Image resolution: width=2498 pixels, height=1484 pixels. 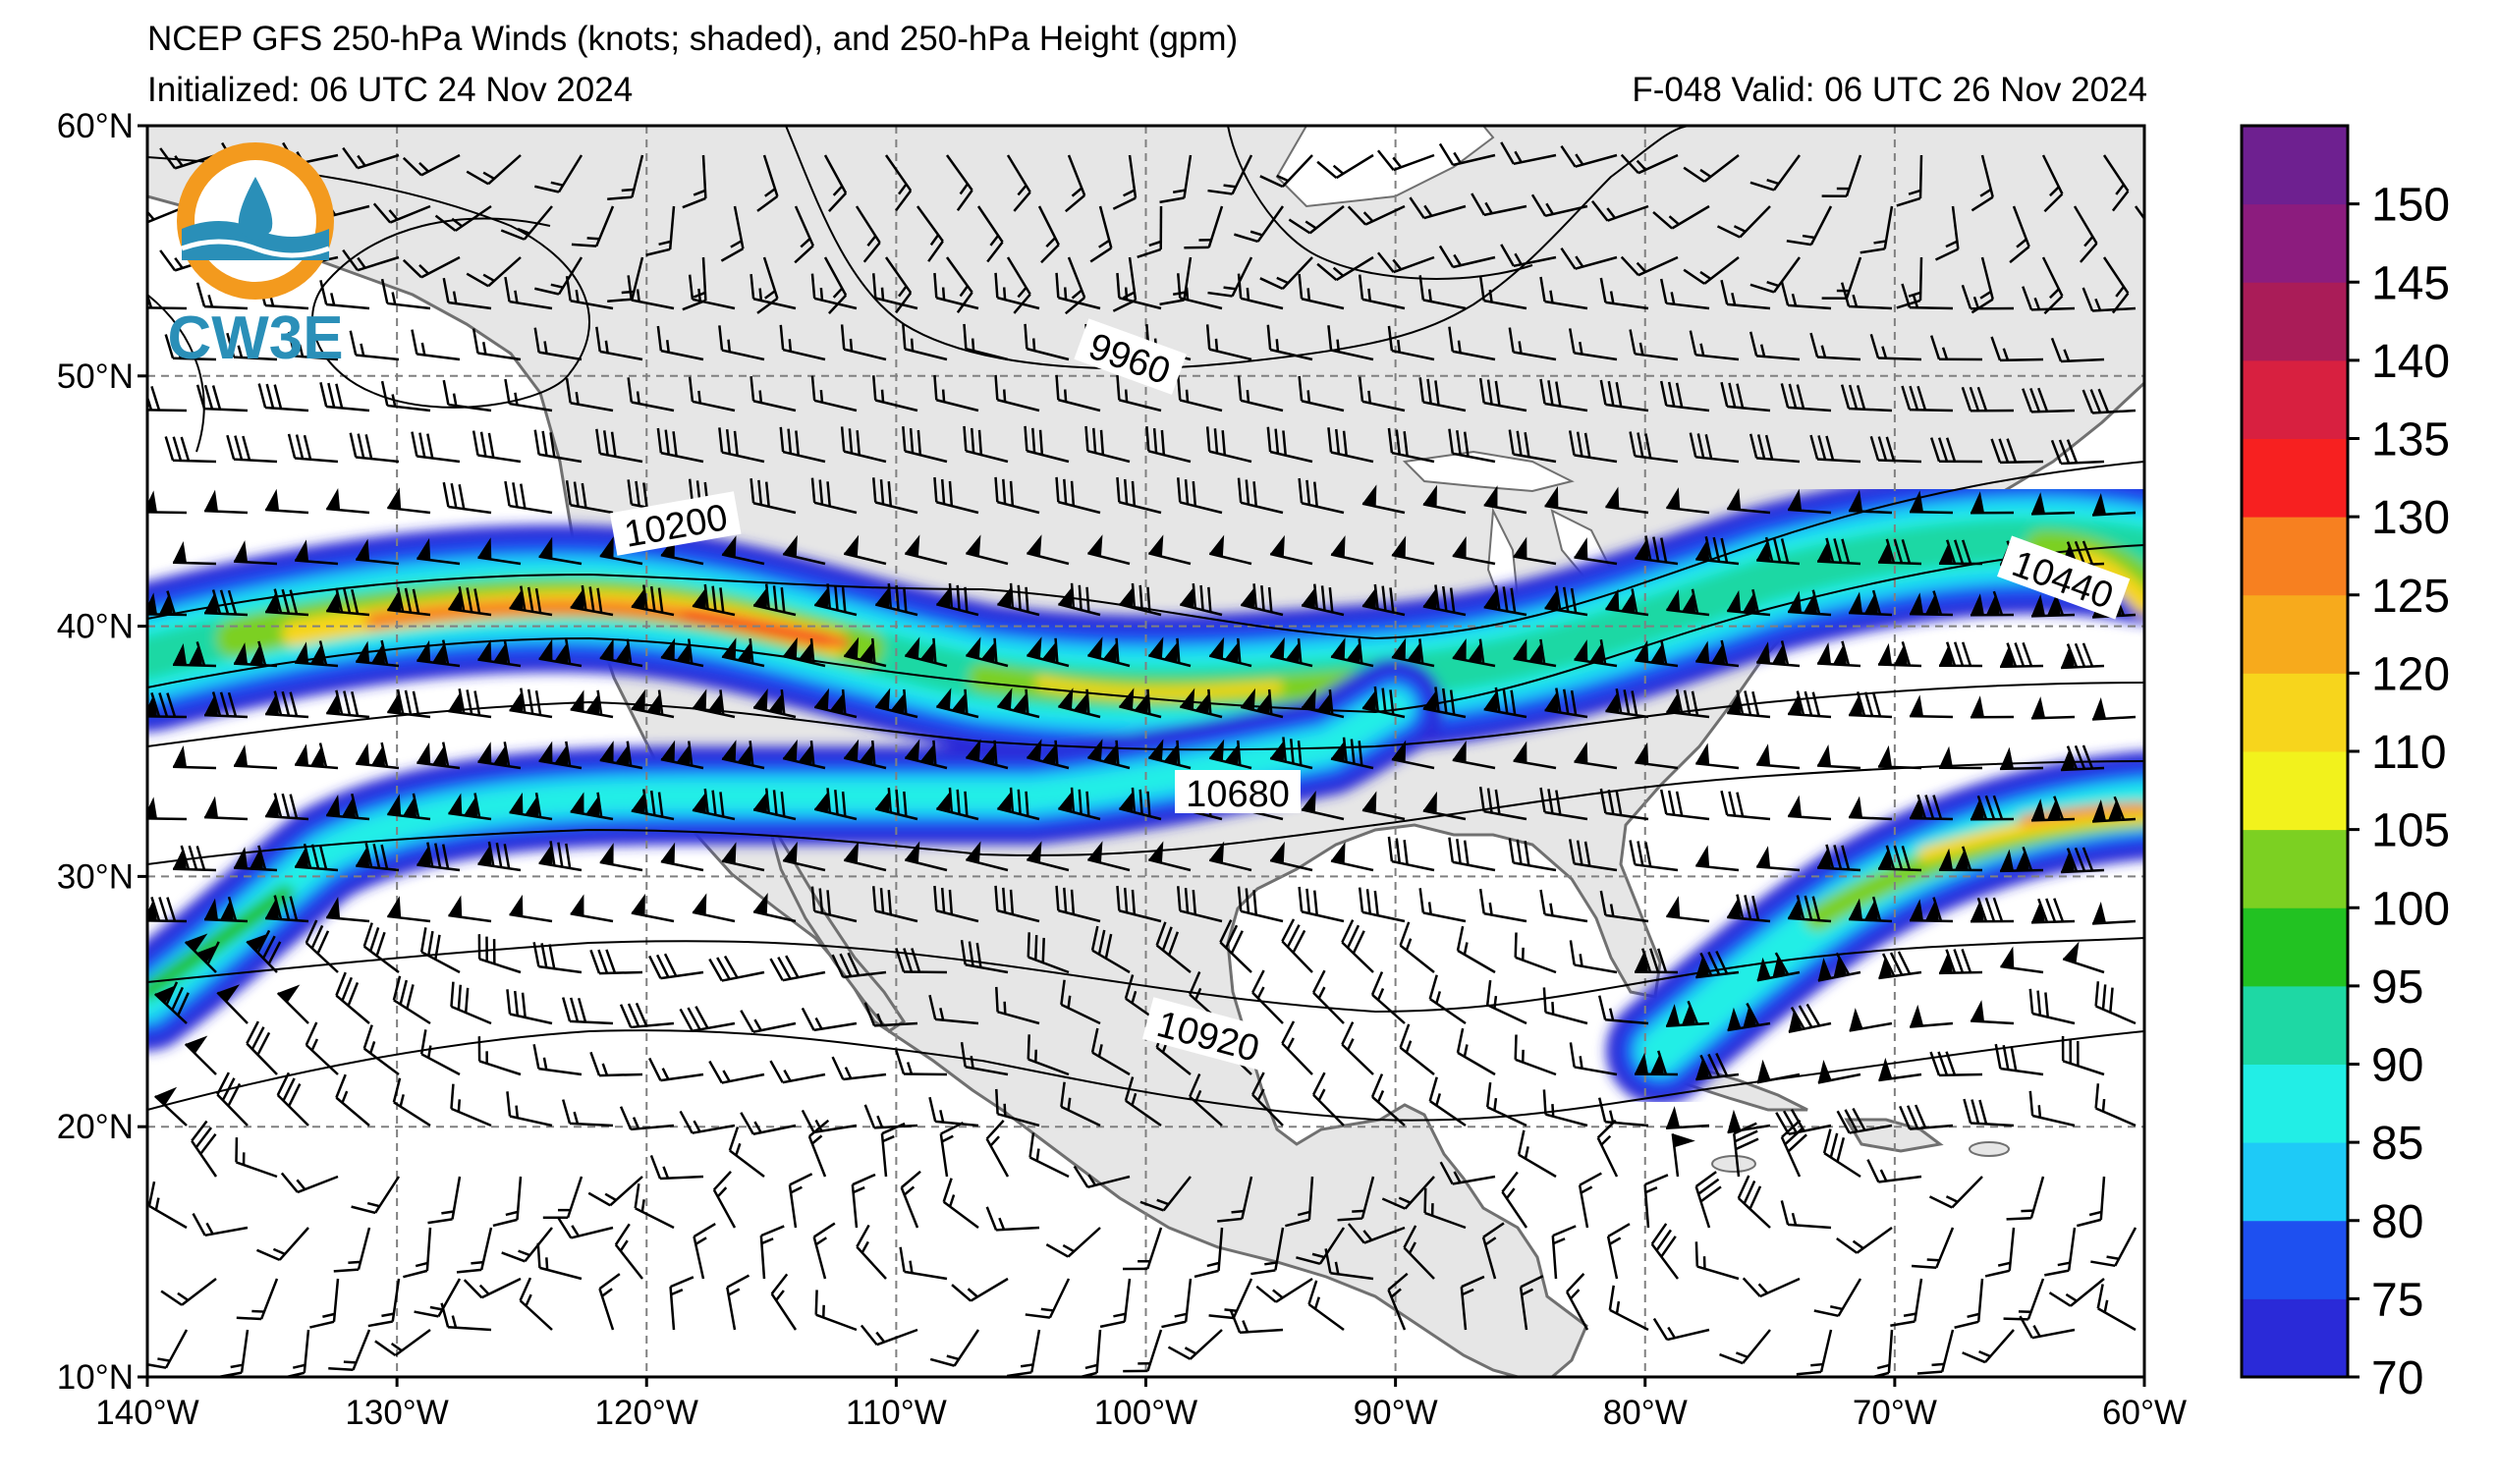 I want to click on lat-tick-label: 10°N, so click(x=95, y=1377).